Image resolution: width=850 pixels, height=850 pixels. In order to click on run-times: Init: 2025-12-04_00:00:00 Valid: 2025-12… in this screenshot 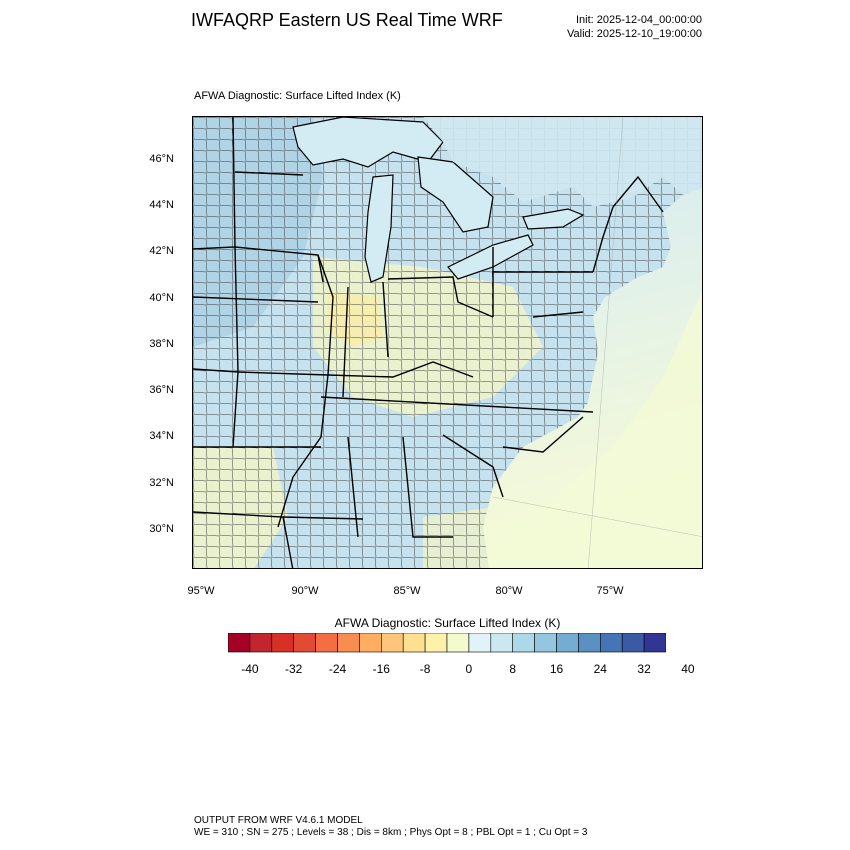, I will do `click(634, 27)`.